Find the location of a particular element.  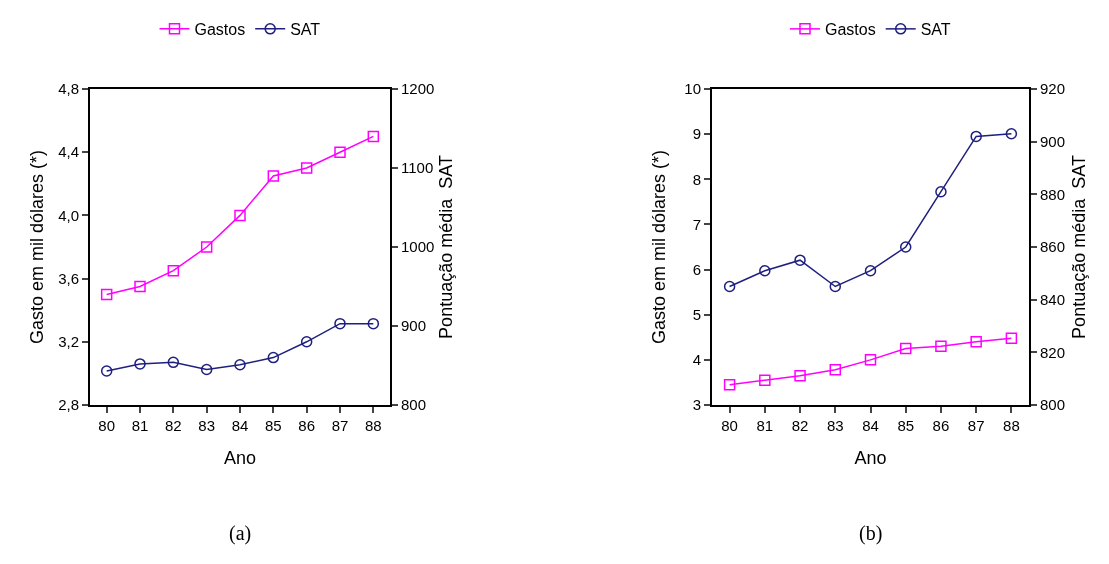

y-tick-label: 4,8 is located at coordinates (68, 89).